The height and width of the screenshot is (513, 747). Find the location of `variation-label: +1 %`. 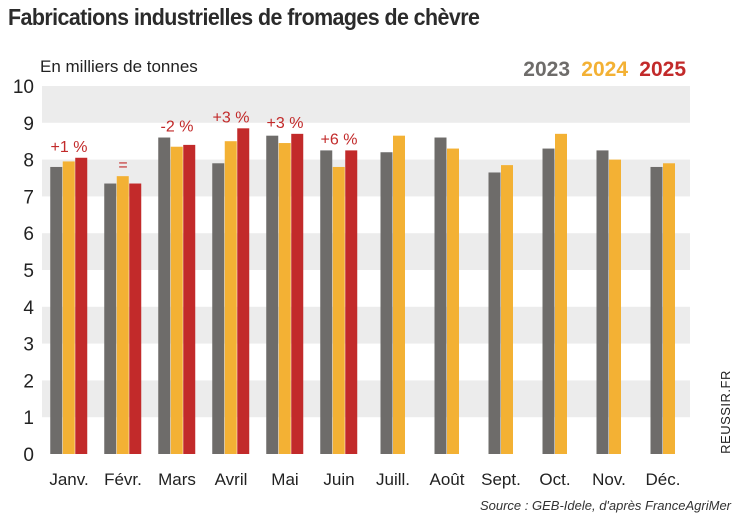

variation-label: +1 % is located at coordinates (69, 147).